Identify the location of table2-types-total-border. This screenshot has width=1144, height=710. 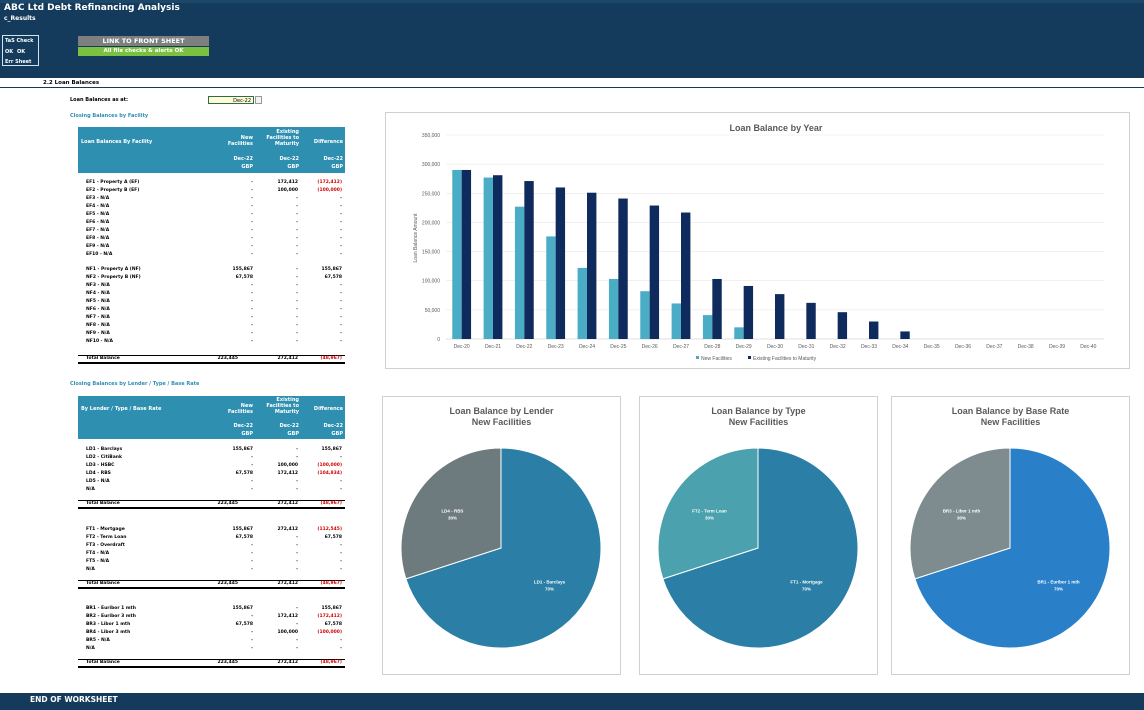
(211, 584).